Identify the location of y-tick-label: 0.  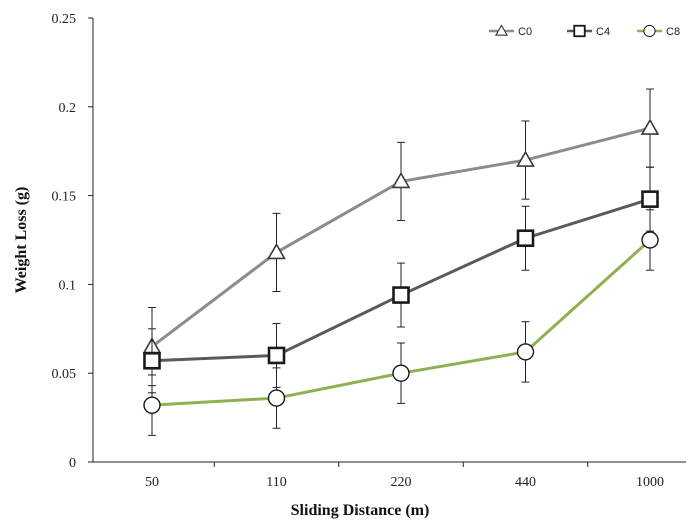
(72, 463).